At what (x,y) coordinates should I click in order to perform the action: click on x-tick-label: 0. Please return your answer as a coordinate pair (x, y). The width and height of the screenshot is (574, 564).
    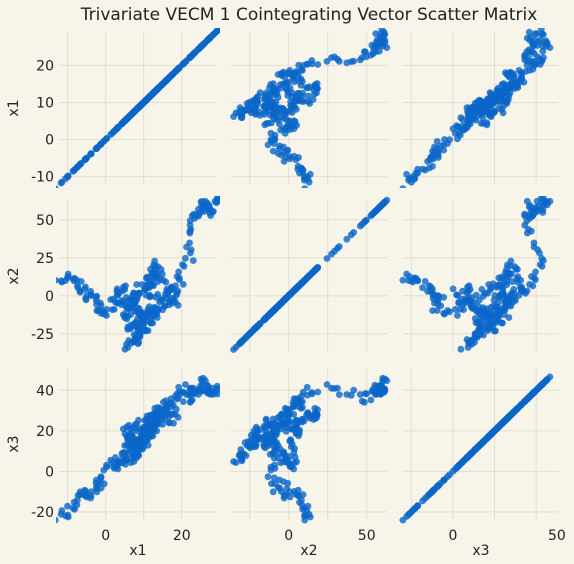
    Looking at the image, I should click on (105, 536).